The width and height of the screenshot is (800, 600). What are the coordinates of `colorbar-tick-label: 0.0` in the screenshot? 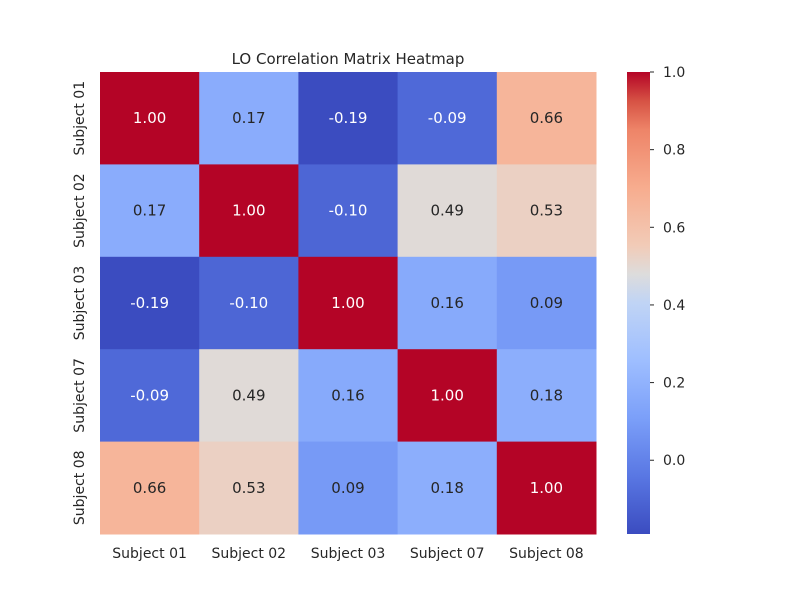 It's located at (674, 461).